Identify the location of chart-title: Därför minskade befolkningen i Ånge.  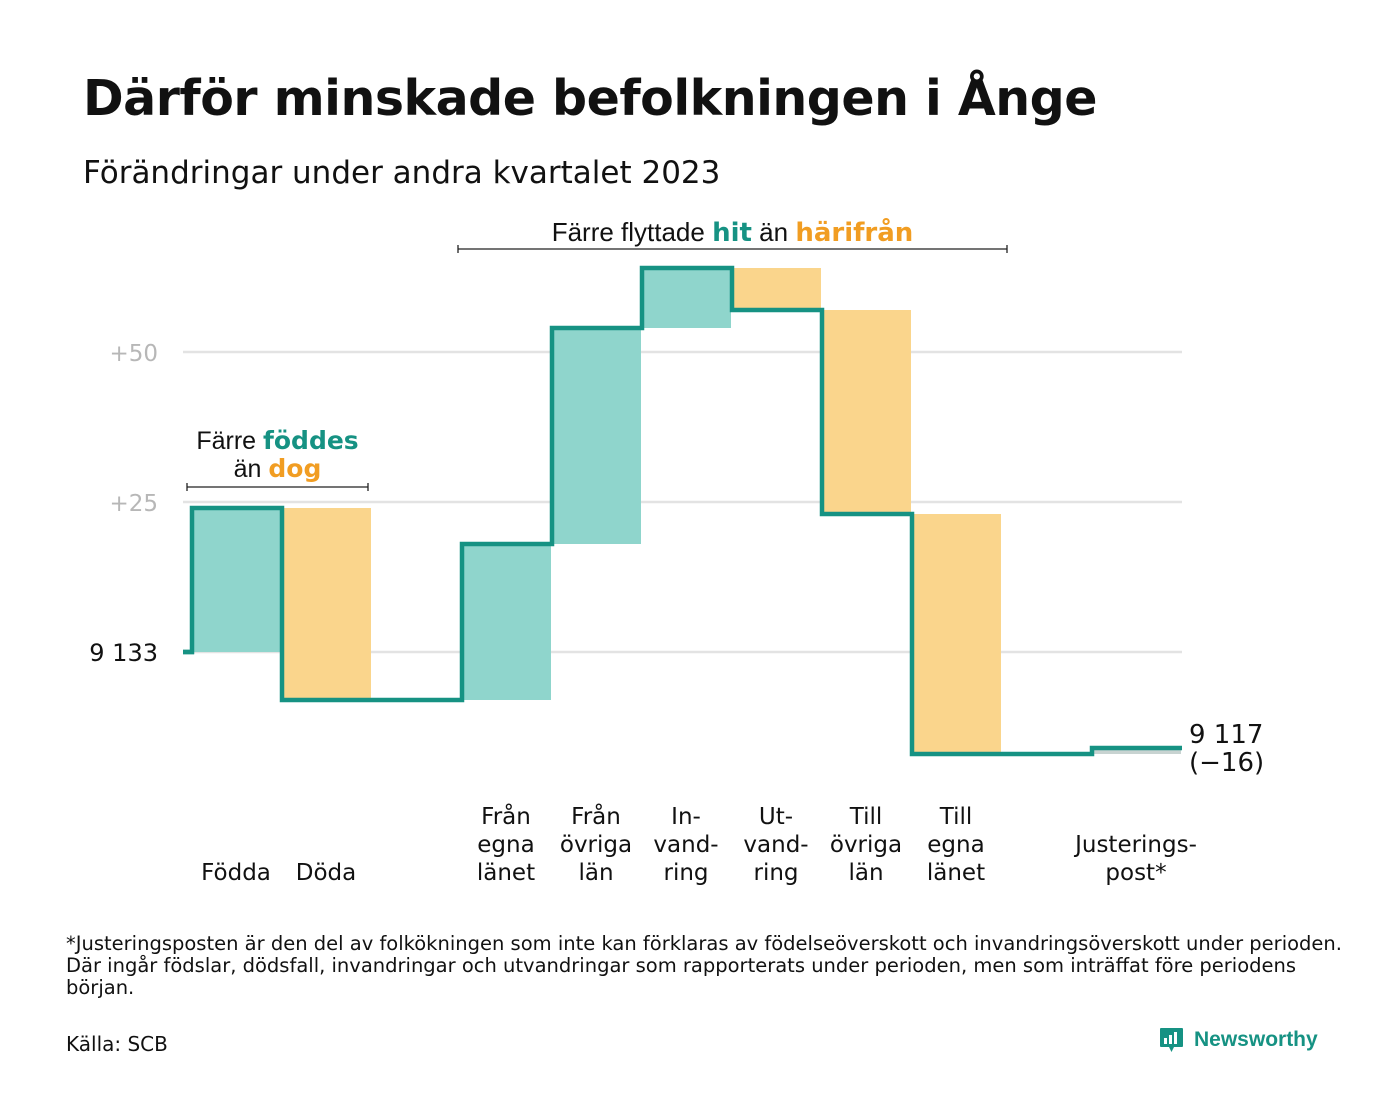
(590, 98).